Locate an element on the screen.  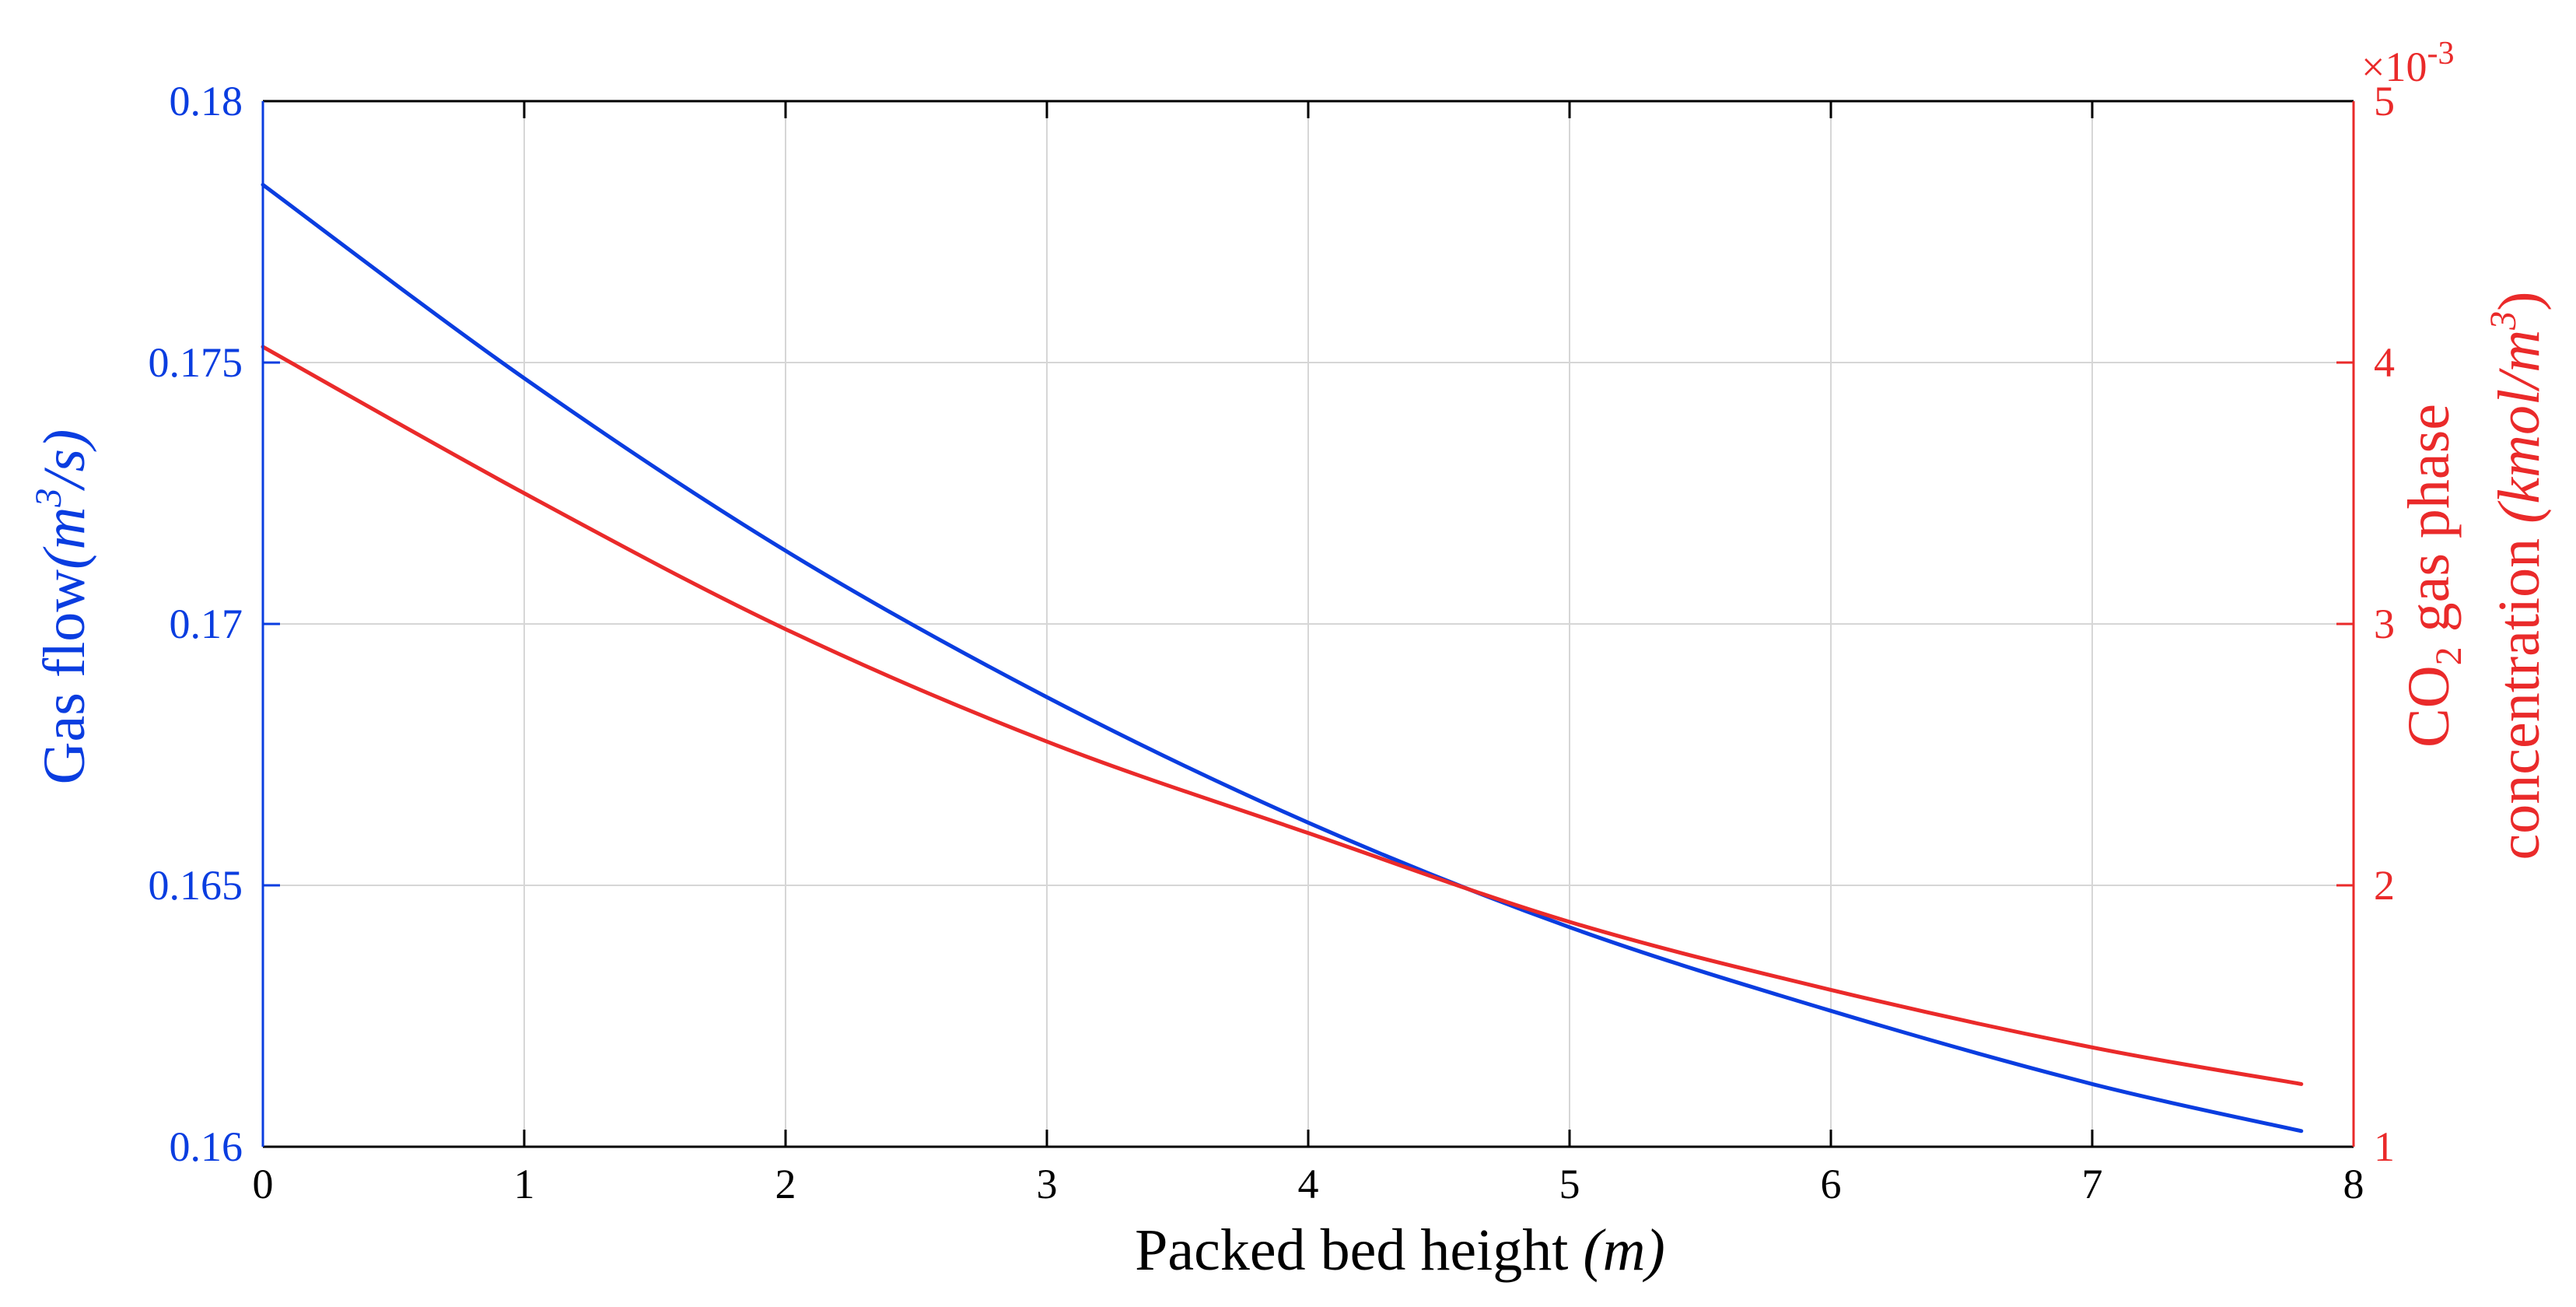
y-left-tick-label: 0.16 is located at coordinates (206, 1146).